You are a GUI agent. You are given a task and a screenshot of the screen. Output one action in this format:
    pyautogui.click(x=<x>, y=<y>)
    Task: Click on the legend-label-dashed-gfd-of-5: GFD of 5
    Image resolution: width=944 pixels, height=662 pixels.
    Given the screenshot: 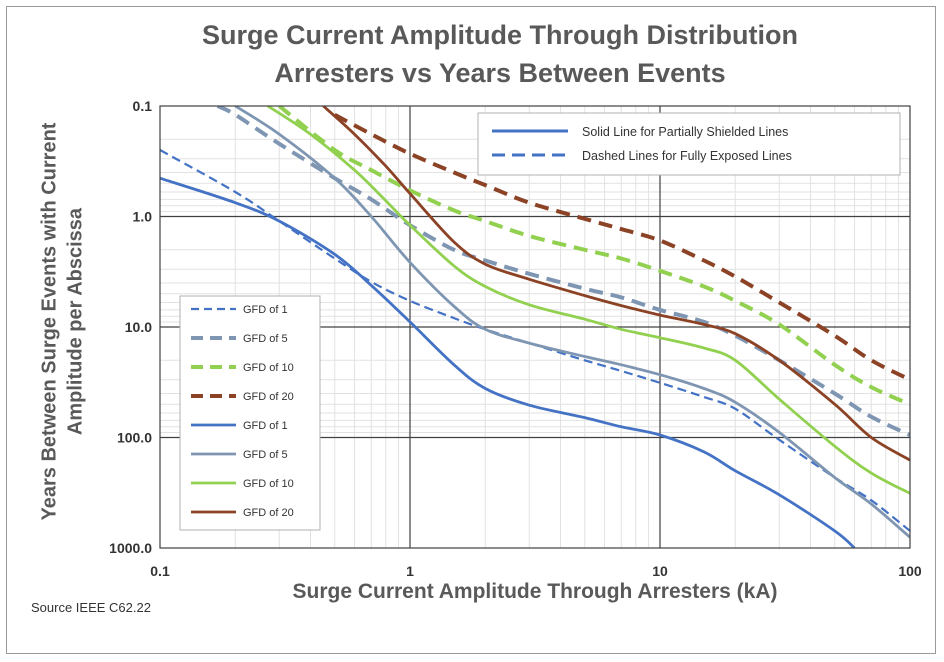 What is the action you would take?
    pyautogui.click(x=265, y=339)
    